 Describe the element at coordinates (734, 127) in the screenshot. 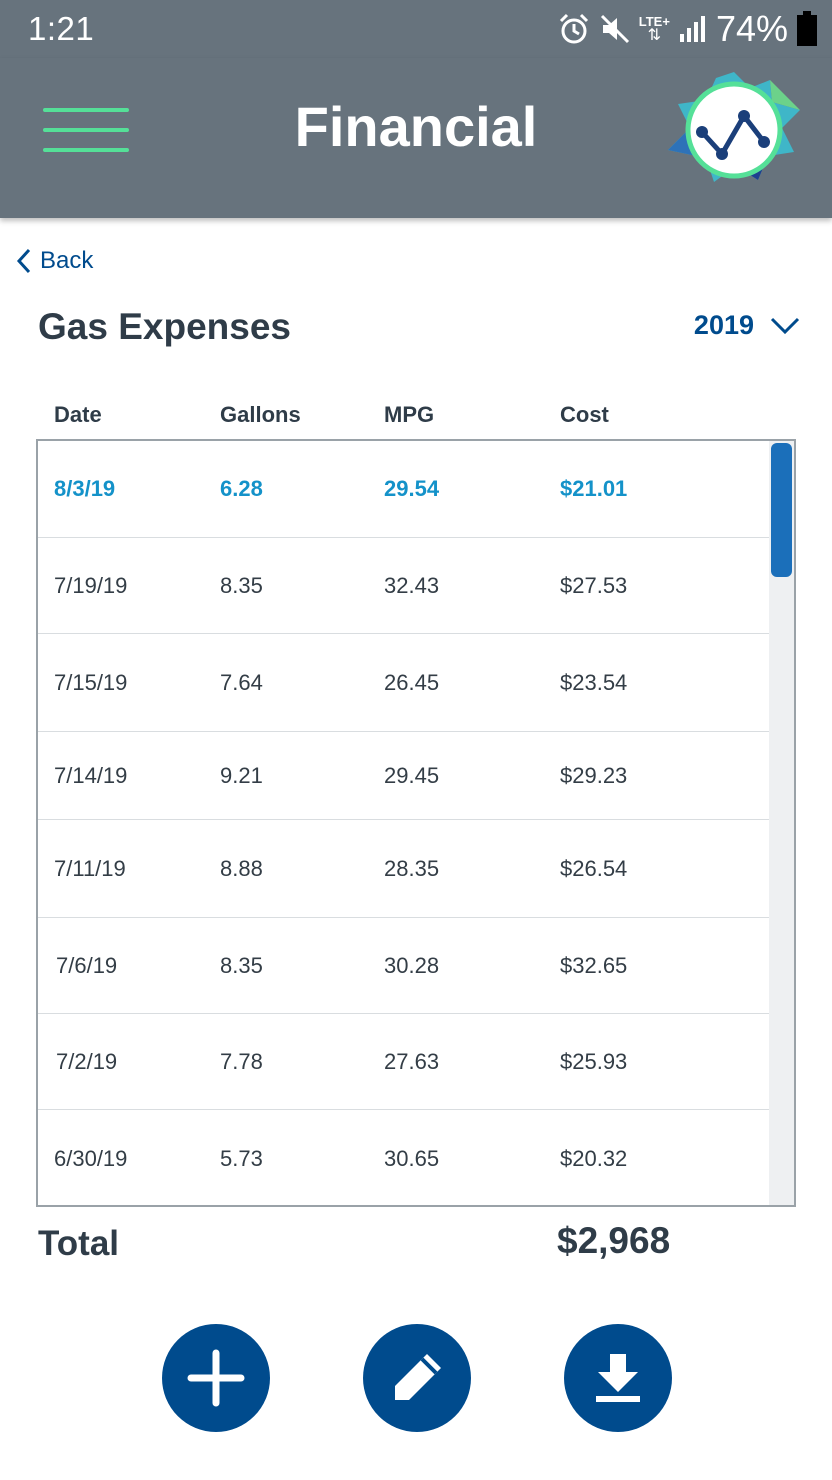

I see `line-chart-logo-icon` at that location.